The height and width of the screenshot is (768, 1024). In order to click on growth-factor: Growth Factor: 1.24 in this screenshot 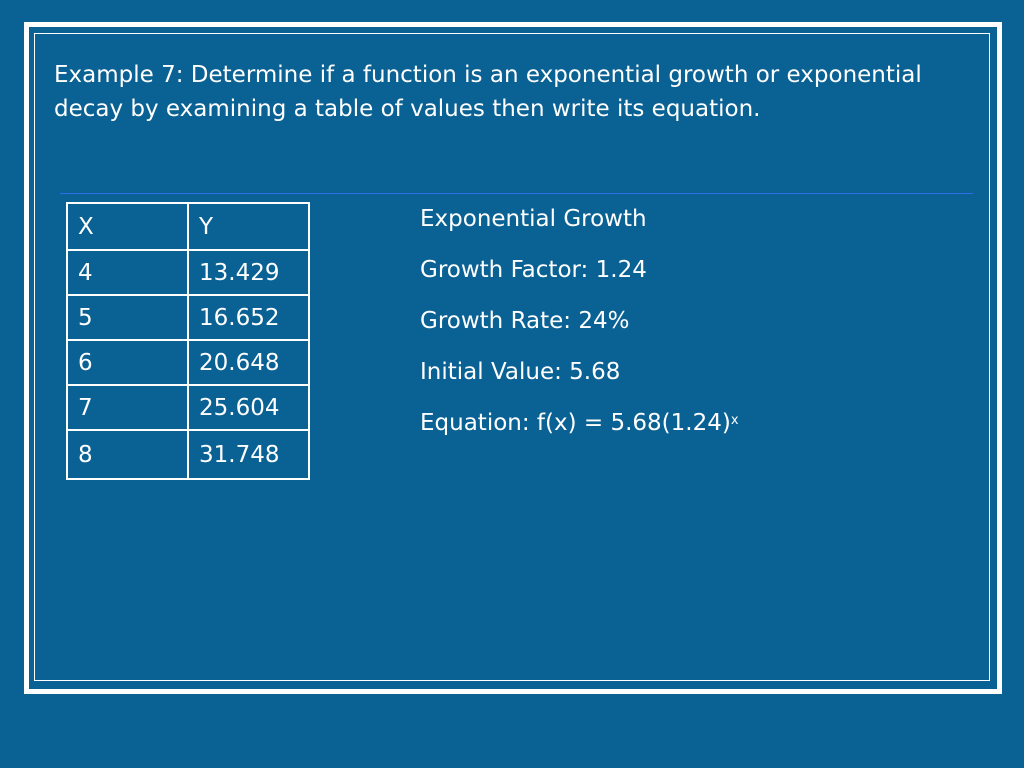, I will do `click(533, 270)`.